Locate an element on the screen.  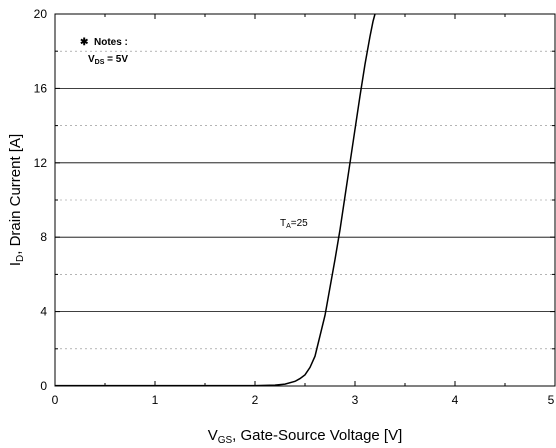
notes: ✱ Notes : VDS = 5V is located at coordinates (104, 51).